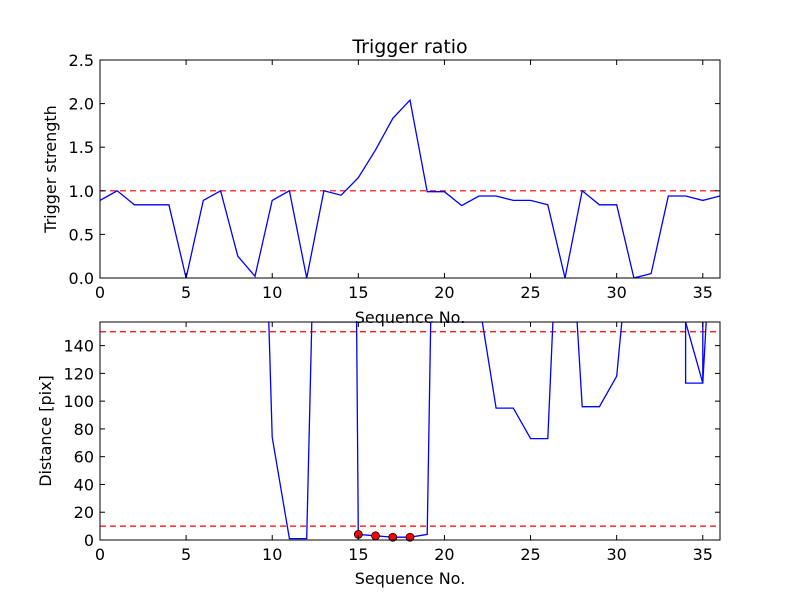 The image size is (800, 605). Describe the element at coordinates (84, 457) in the screenshot. I see `y-tick-label: 60` at that location.